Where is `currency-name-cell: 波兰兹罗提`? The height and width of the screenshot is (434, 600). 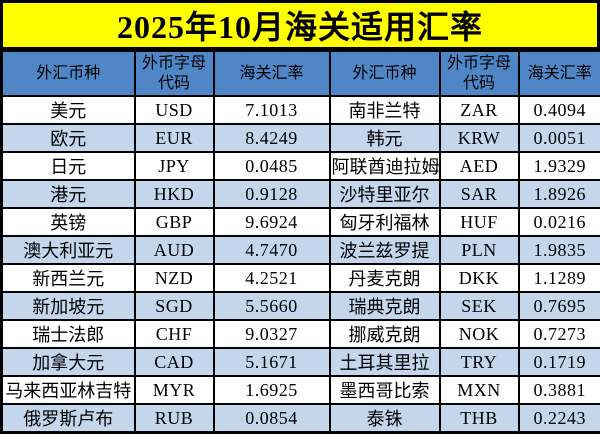 currency-name-cell: 波兰兹罗提 is located at coordinates (385, 250).